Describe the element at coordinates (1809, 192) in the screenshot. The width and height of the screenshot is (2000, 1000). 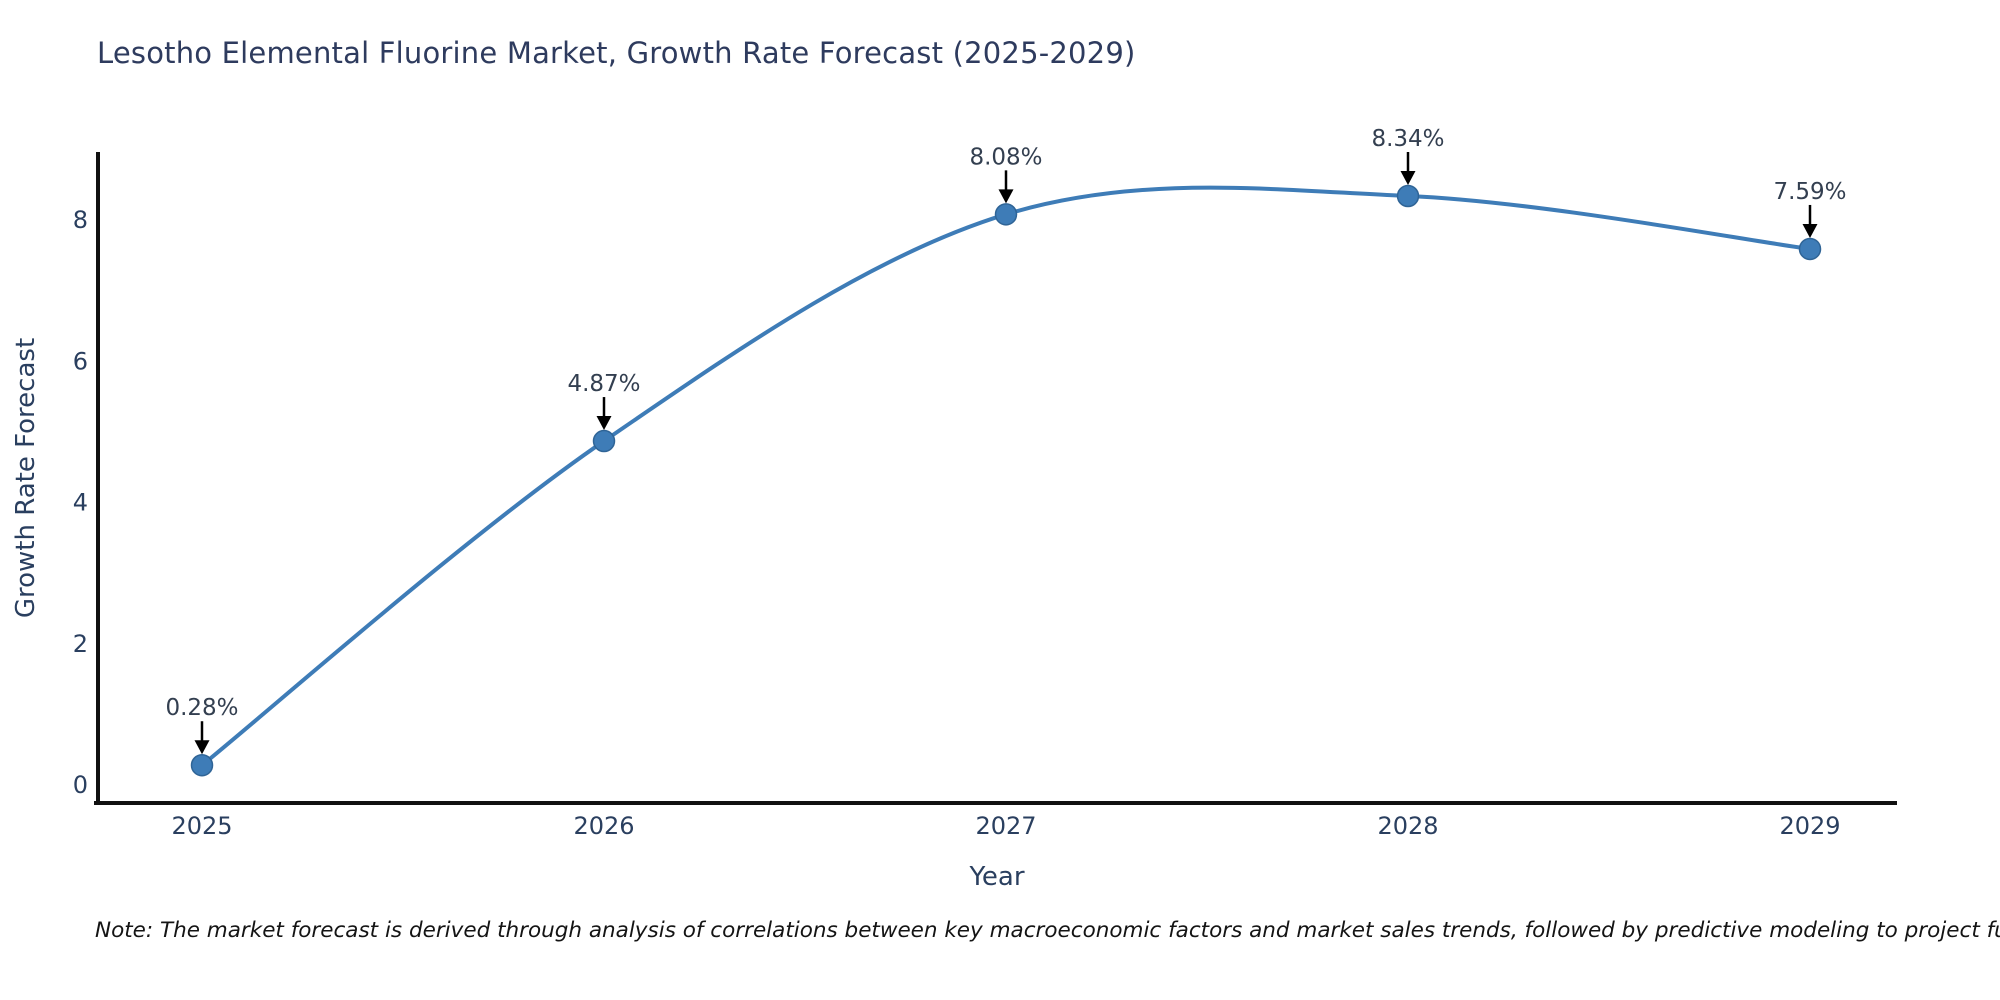
I see `point-annotation: 7.59%` at that location.